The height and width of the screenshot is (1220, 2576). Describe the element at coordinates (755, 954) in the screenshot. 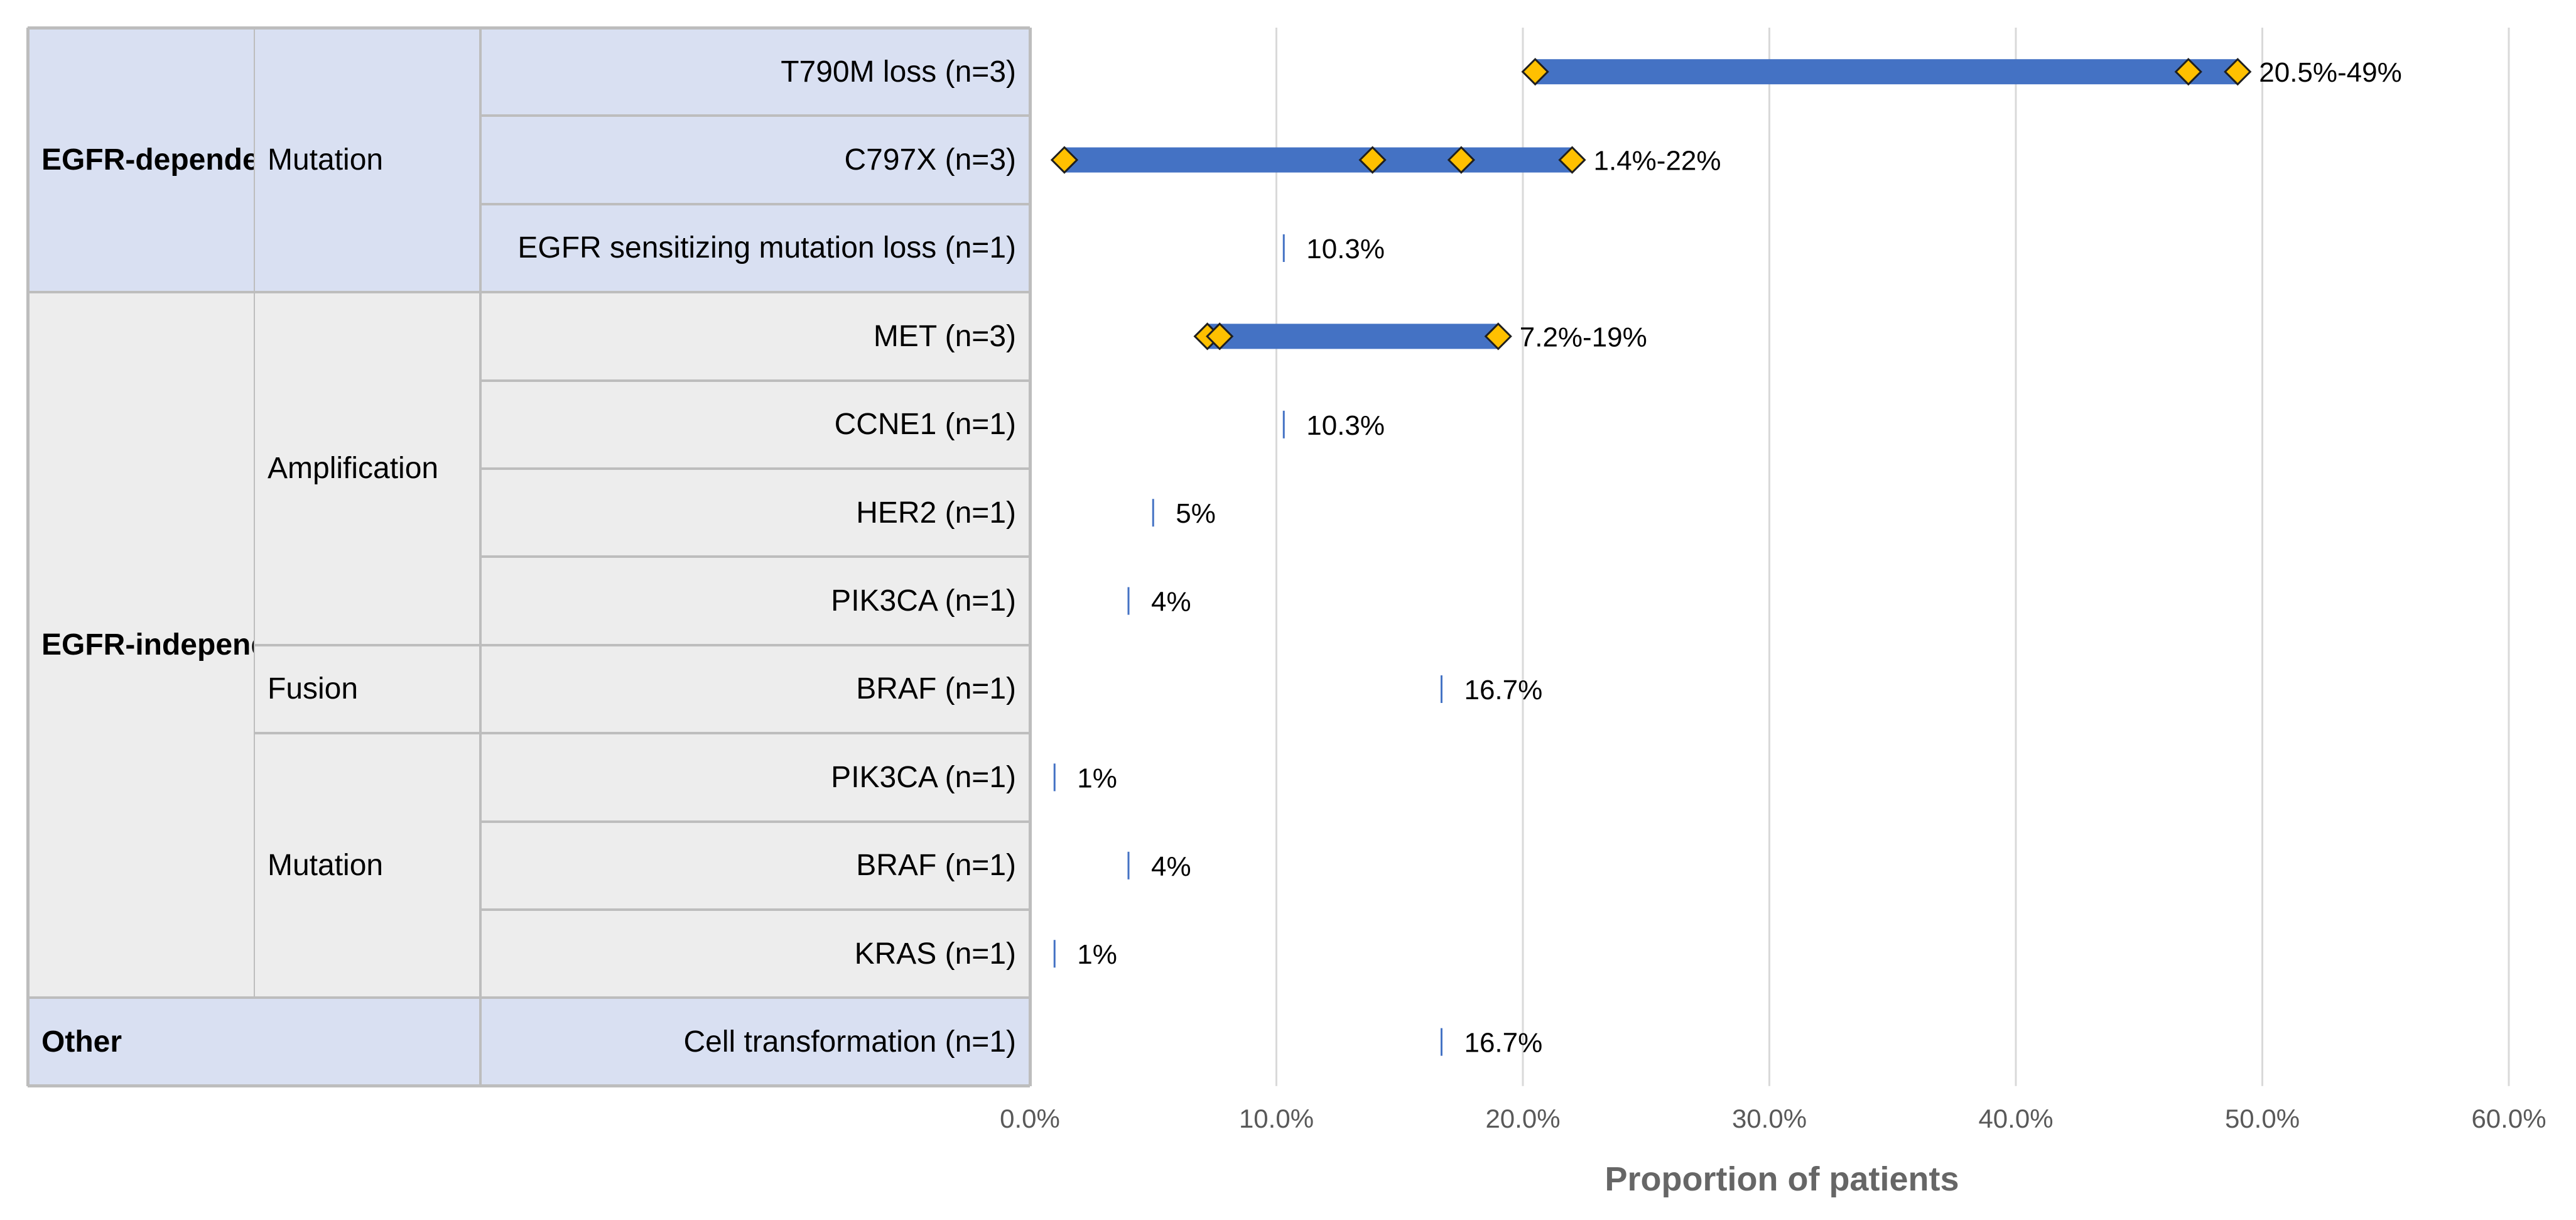

I see `mechanism-label: KRAS (n=1)` at that location.